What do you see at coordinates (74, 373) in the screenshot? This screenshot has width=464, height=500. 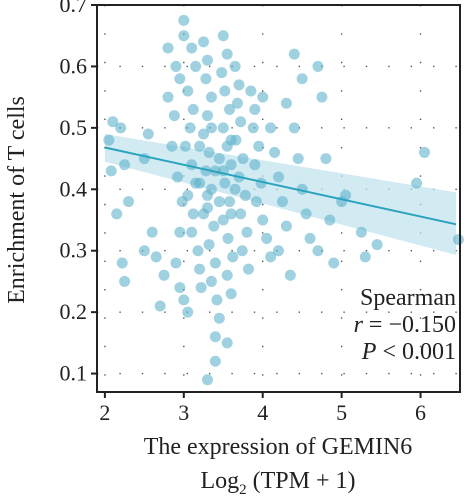 I see `y-tick-label: 0.1` at bounding box center [74, 373].